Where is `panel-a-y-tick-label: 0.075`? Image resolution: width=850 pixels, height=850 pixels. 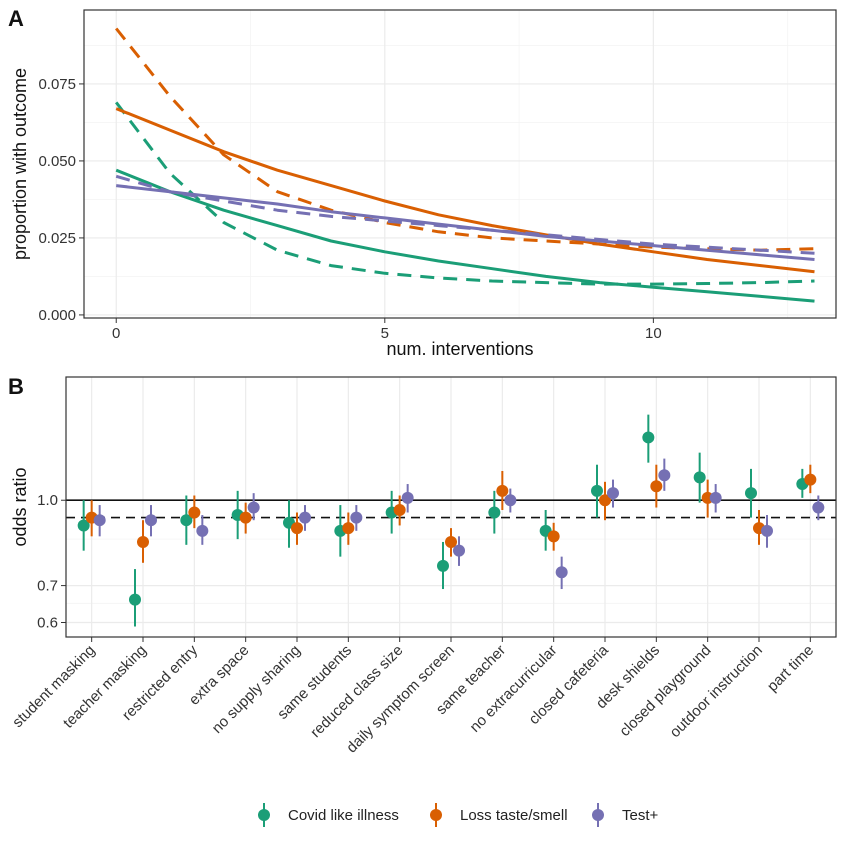
panel-a-y-tick-label: 0.075 is located at coordinates (57, 84).